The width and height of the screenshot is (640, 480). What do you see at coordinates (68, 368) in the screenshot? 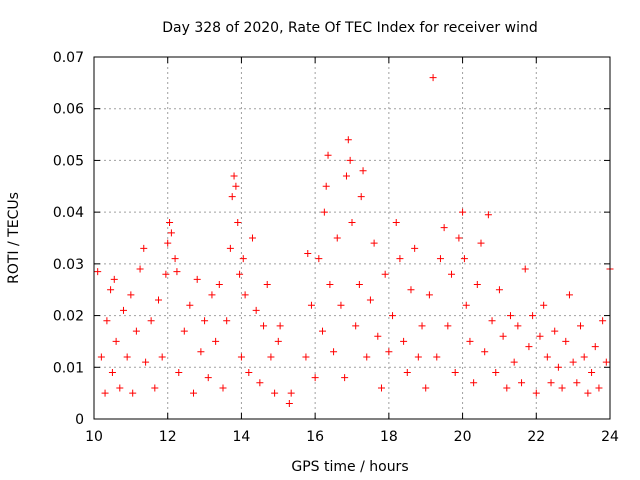
I see `y-tick-label: 0.01` at bounding box center [68, 368].